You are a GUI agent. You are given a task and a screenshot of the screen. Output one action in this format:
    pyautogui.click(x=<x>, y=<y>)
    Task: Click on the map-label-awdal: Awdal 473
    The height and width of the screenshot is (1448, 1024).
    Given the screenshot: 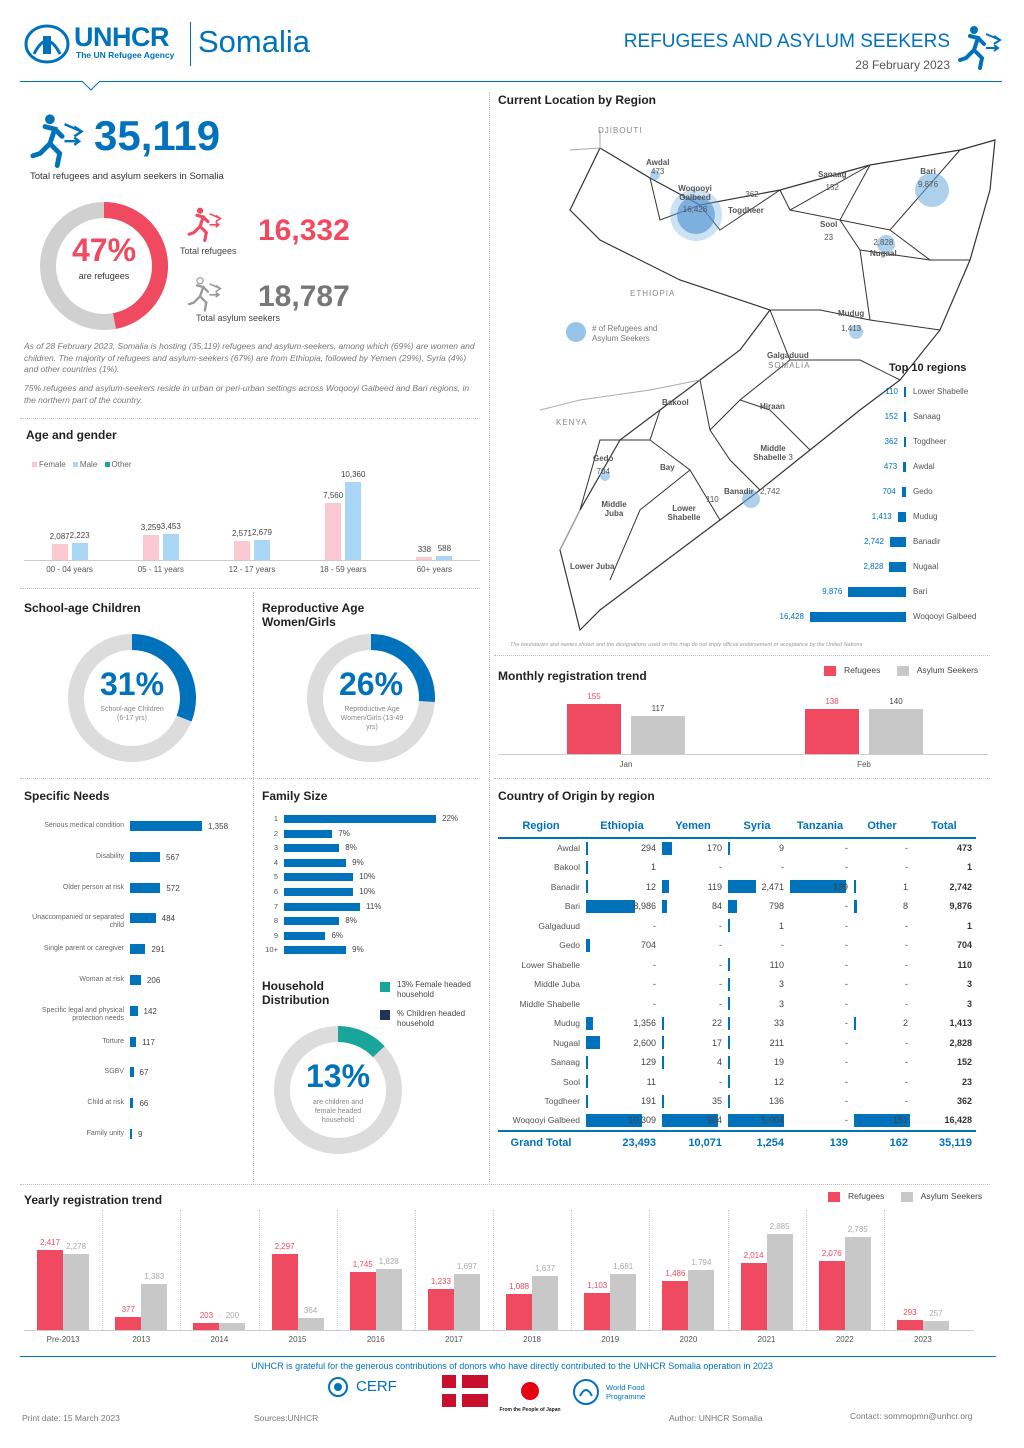 What is the action you would take?
    pyautogui.click(x=658, y=167)
    